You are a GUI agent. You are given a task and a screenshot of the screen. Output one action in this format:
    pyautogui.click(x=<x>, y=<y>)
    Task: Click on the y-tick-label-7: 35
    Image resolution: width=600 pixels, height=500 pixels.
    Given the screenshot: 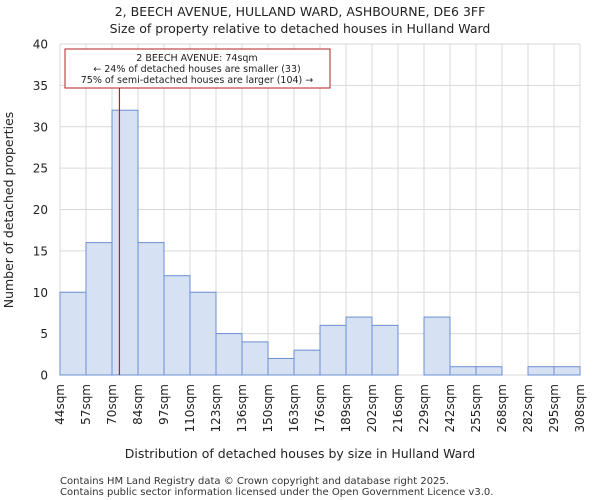 What is the action you would take?
    pyautogui.click(x=40, y=86)
    